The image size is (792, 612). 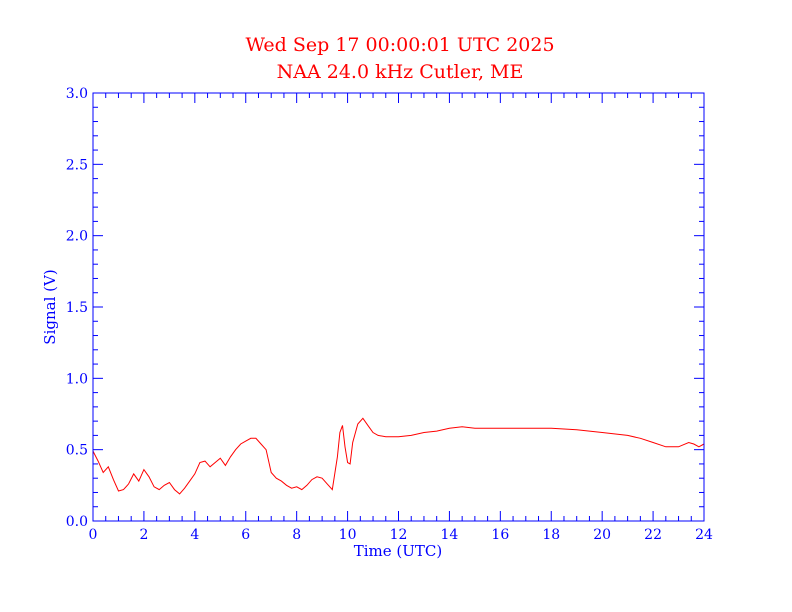 What do you see at coordinates (93, 535) in the screenshot?
I see `x-tick-label: 0` at bounding box center [93, 535].